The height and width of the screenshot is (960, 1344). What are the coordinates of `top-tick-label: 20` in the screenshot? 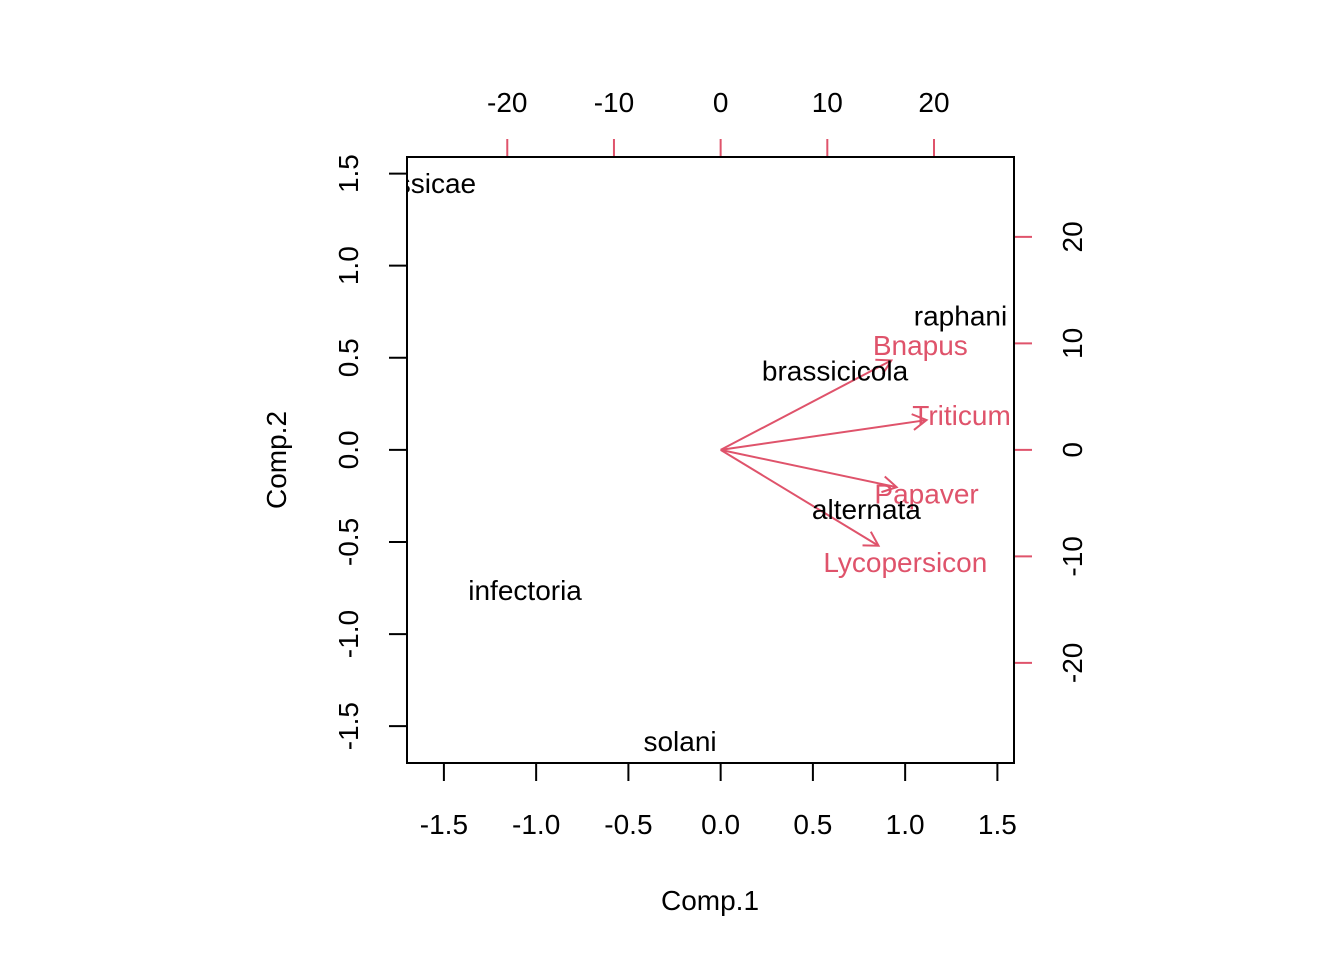 It's located at (933, 102).